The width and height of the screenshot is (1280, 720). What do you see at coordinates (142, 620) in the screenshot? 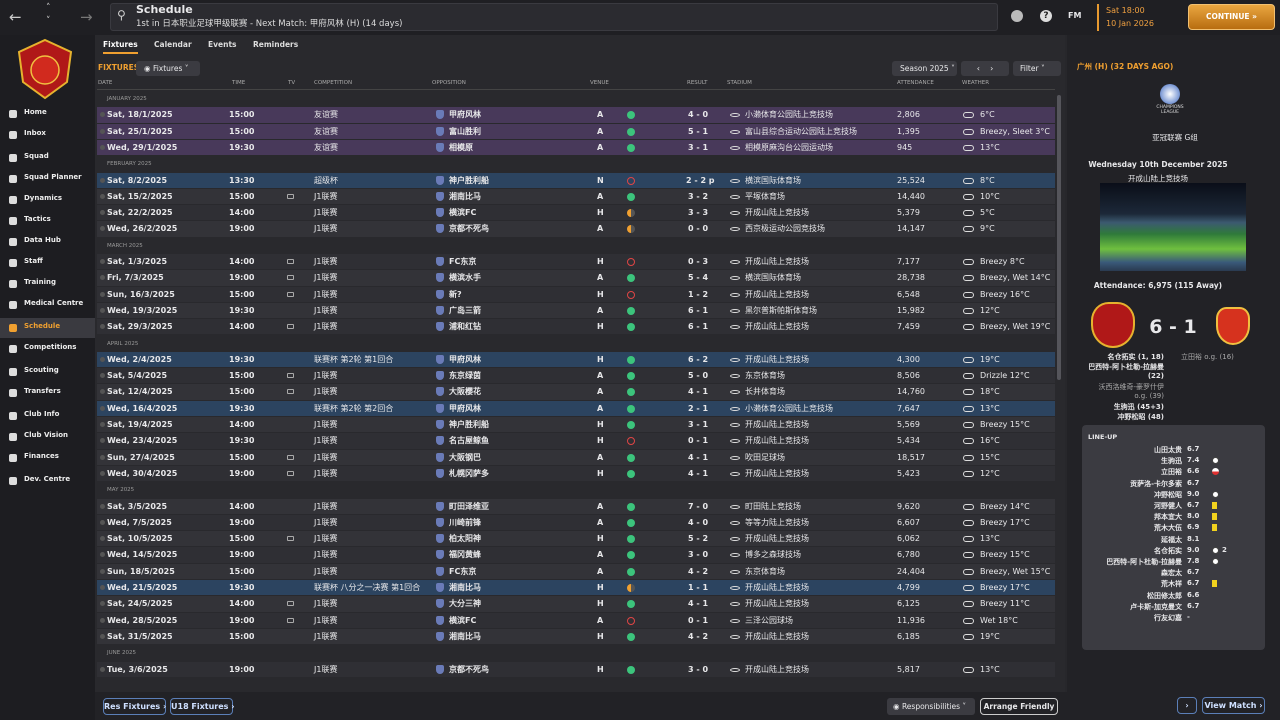
I see `date: Wed, 28/5/2025` at bounding box center [142, 620].